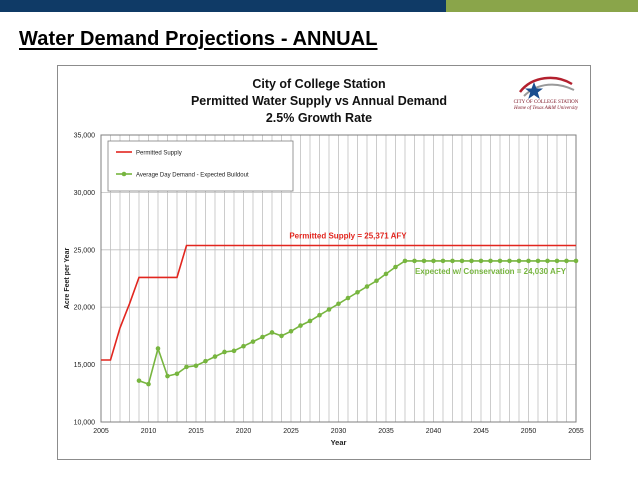 This screenshot has width=638, height=478. Describe the element at coordinates (319, 118) in the screenshot. I see `chart-title-line-3: 2.5% Growth Rate` at that location.